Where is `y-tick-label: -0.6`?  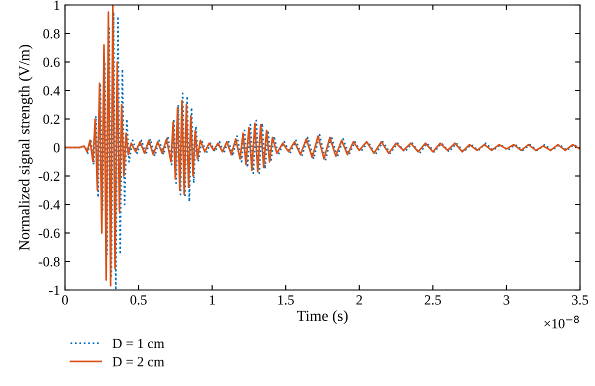
y-tick-label: -0.6 is located at coordinates (49, 233).